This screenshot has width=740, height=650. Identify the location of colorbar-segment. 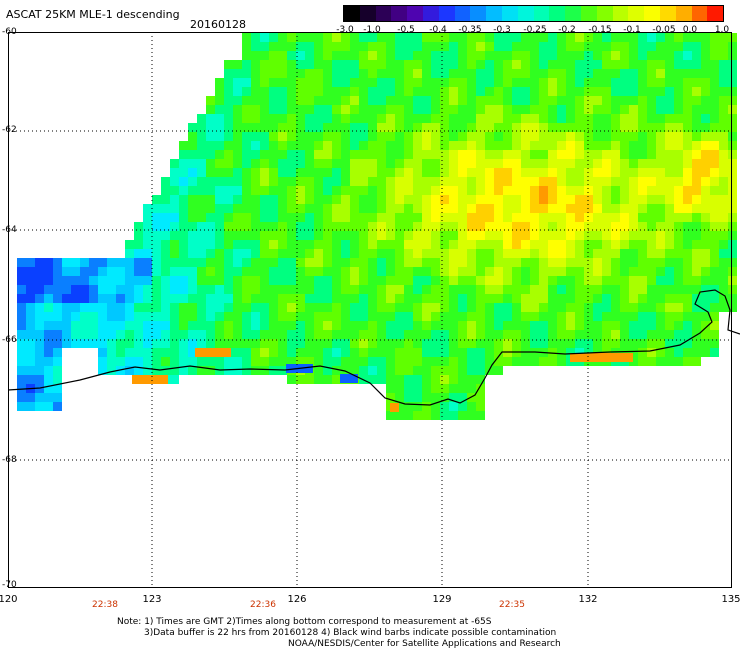
(462, 13).